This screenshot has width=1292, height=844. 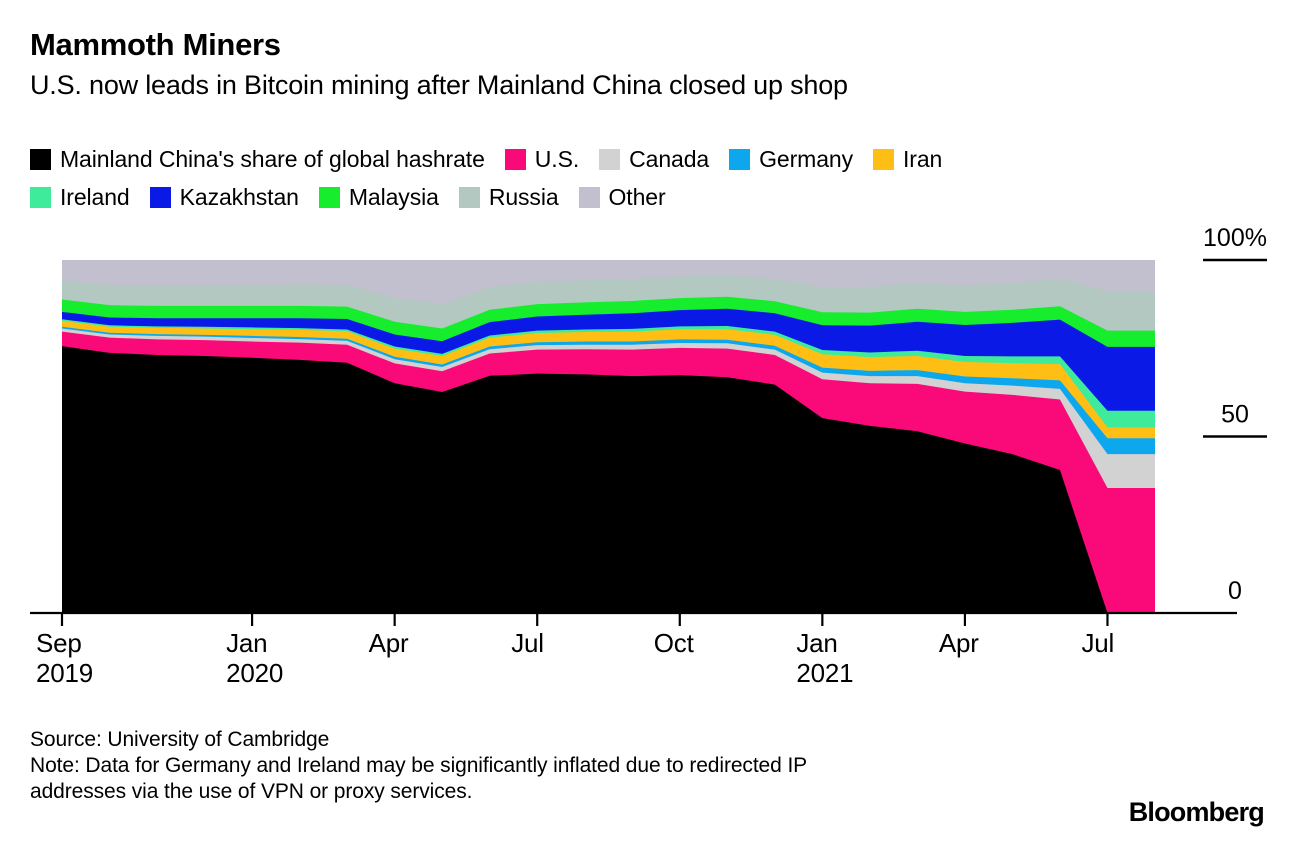 I want to click on legend-swatch-malaysia, so click(x=329, y=197).